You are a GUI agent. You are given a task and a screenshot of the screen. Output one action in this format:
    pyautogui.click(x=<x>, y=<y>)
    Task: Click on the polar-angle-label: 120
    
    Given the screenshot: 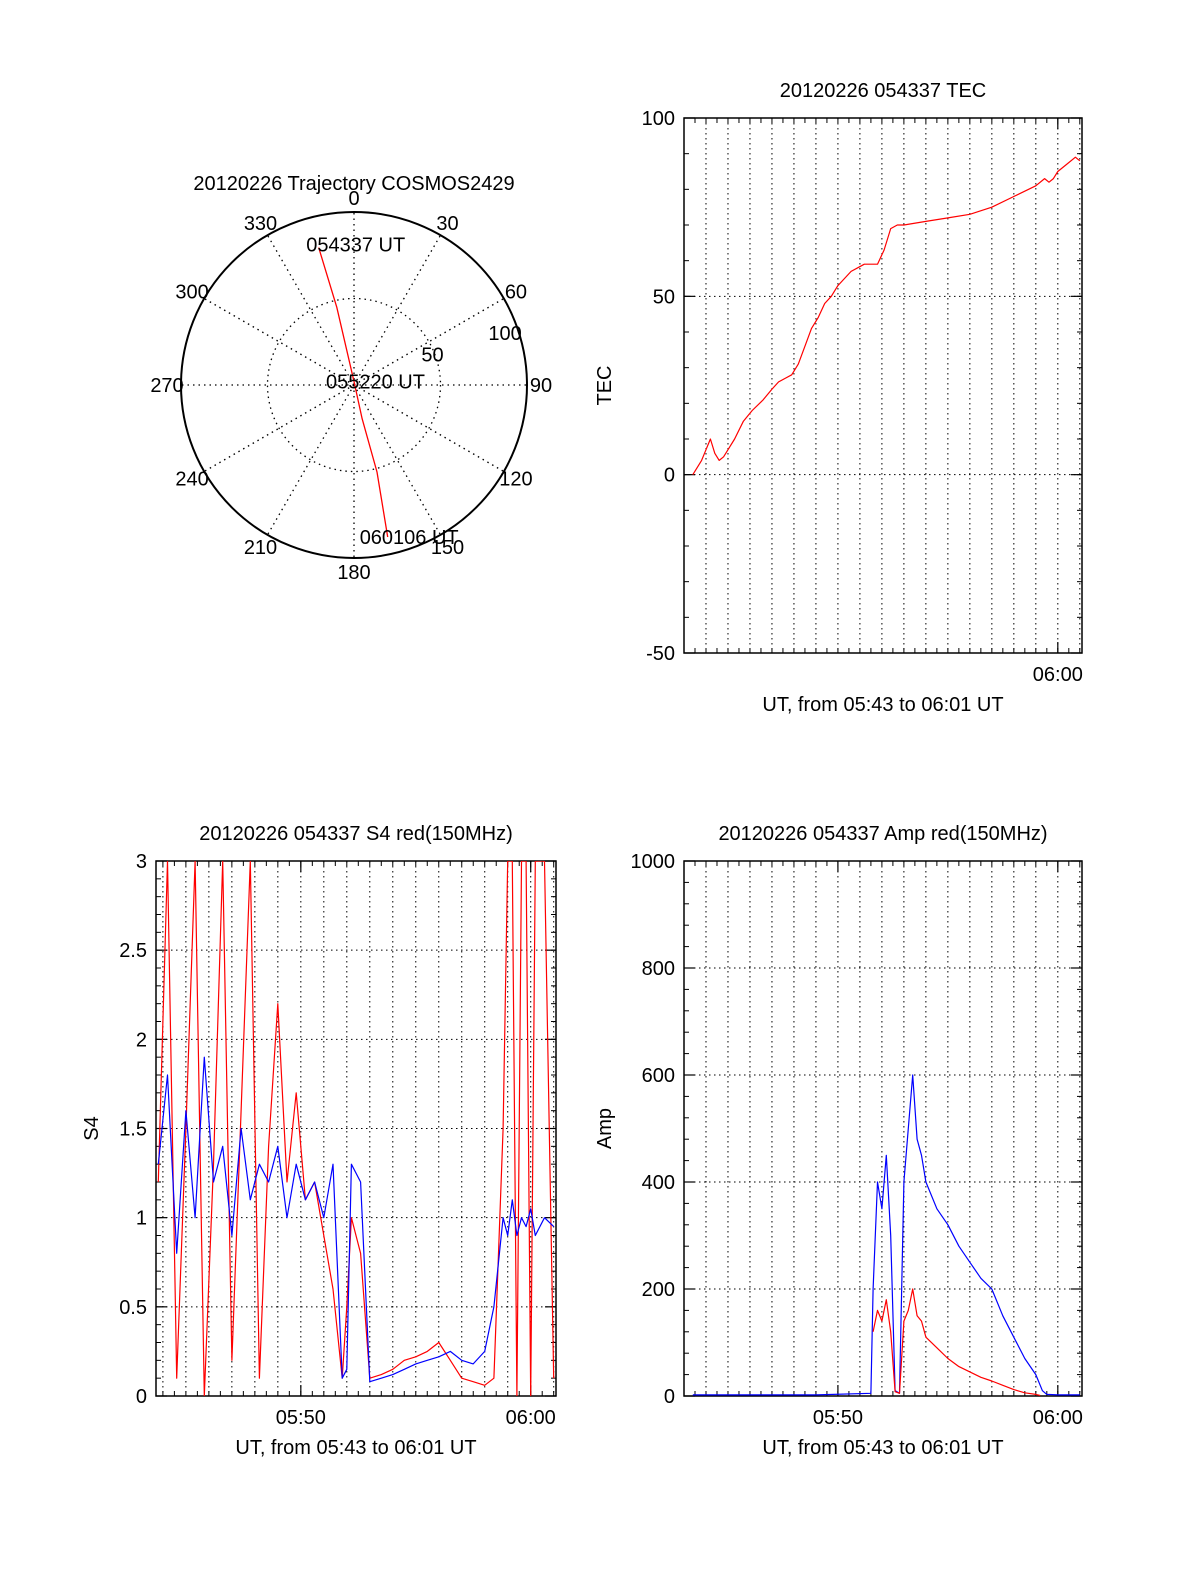 What is the action you would take?
    pyautogui.click(x=515, y=480)
    